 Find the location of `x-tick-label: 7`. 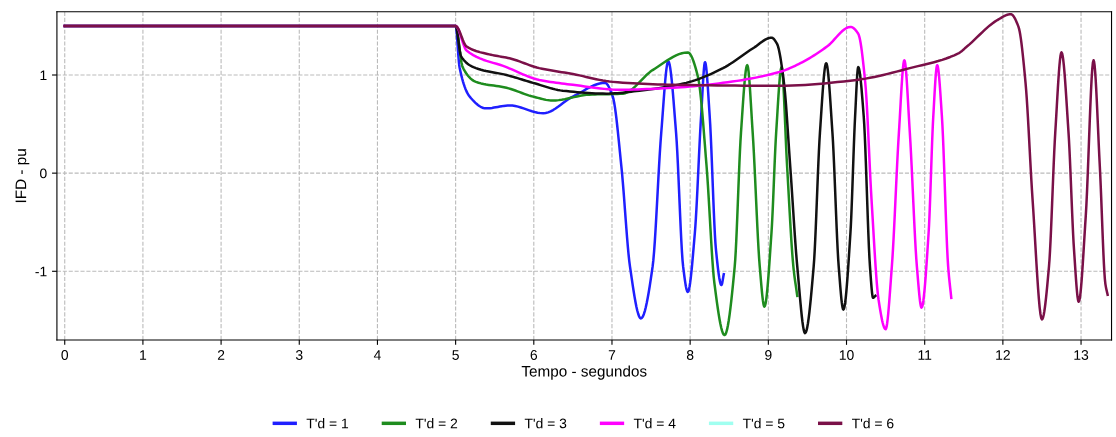

x-tick-label: 7 is located at coordinates (612, 355).